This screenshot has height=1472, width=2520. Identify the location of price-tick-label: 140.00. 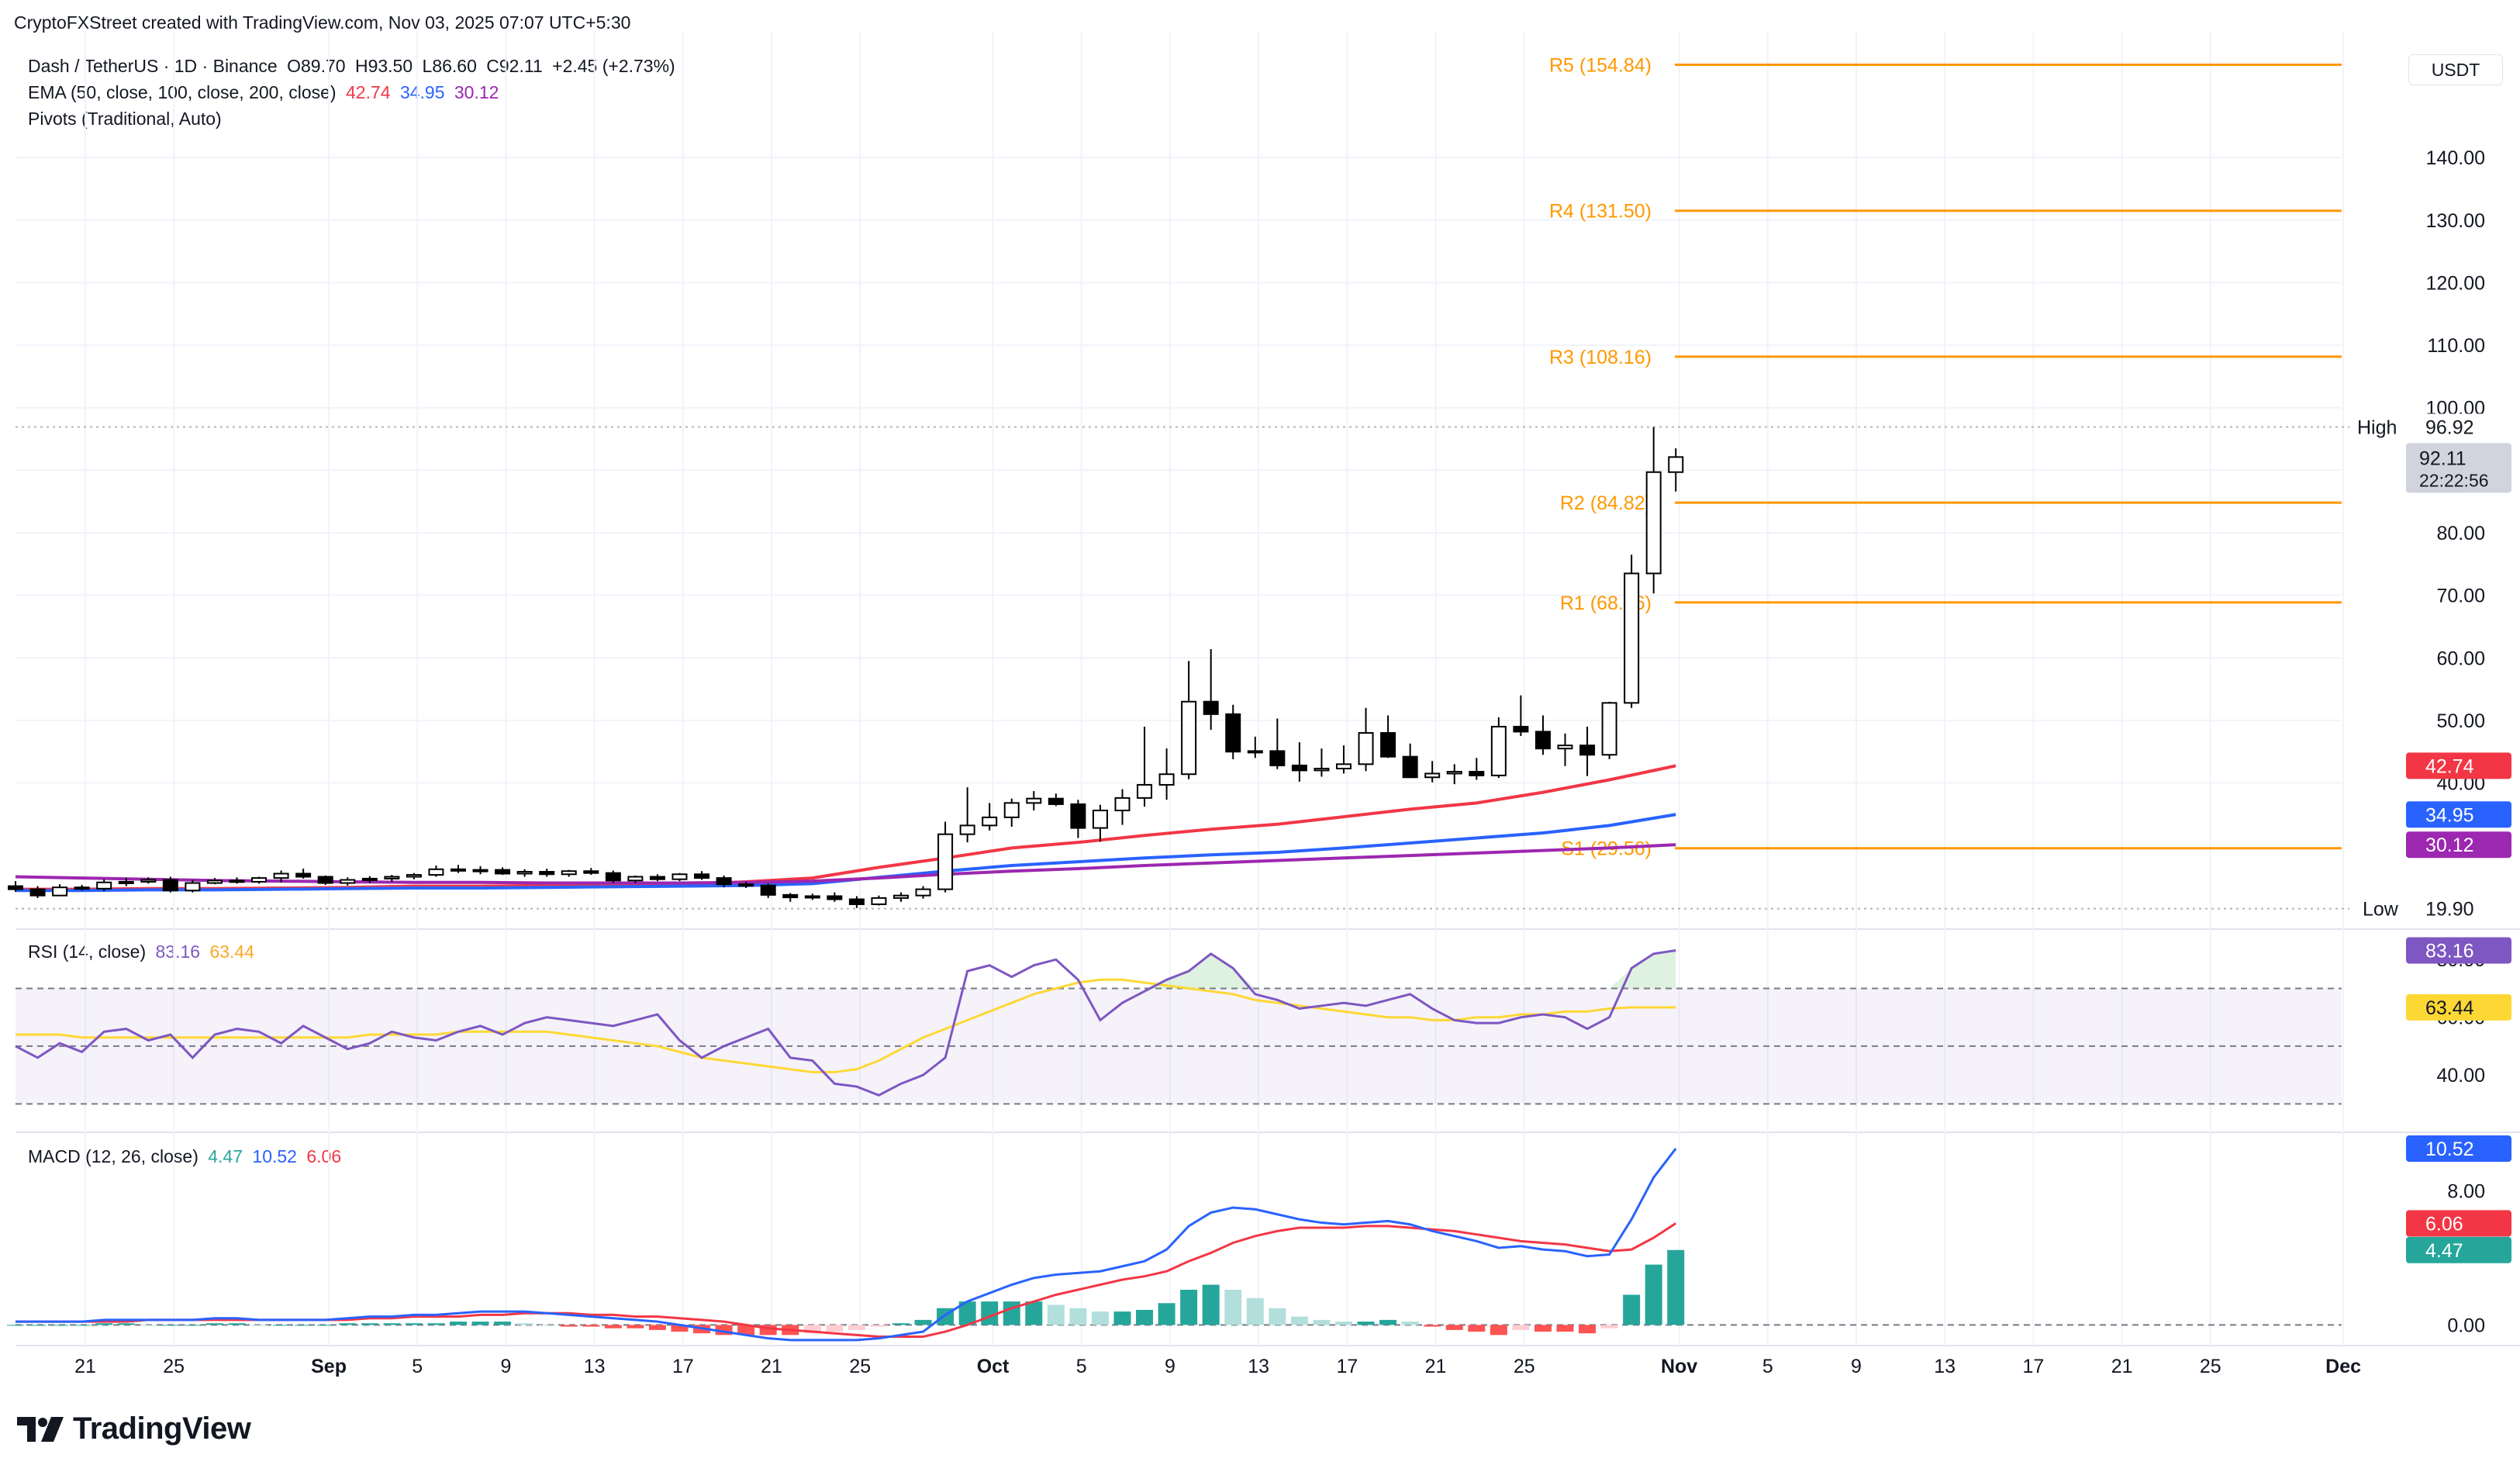
(2455, 158).